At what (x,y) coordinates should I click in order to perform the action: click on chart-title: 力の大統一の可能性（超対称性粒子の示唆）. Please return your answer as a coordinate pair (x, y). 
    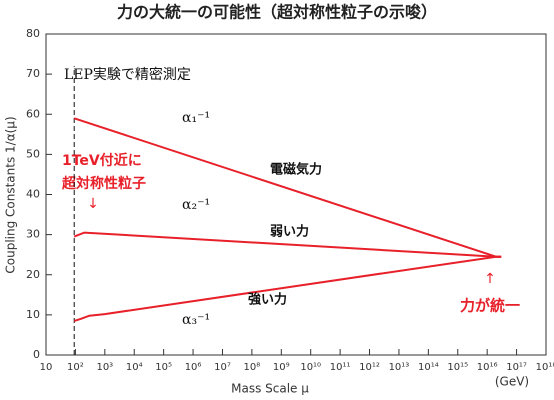
    Looking at the image, I should click on (277, 12).